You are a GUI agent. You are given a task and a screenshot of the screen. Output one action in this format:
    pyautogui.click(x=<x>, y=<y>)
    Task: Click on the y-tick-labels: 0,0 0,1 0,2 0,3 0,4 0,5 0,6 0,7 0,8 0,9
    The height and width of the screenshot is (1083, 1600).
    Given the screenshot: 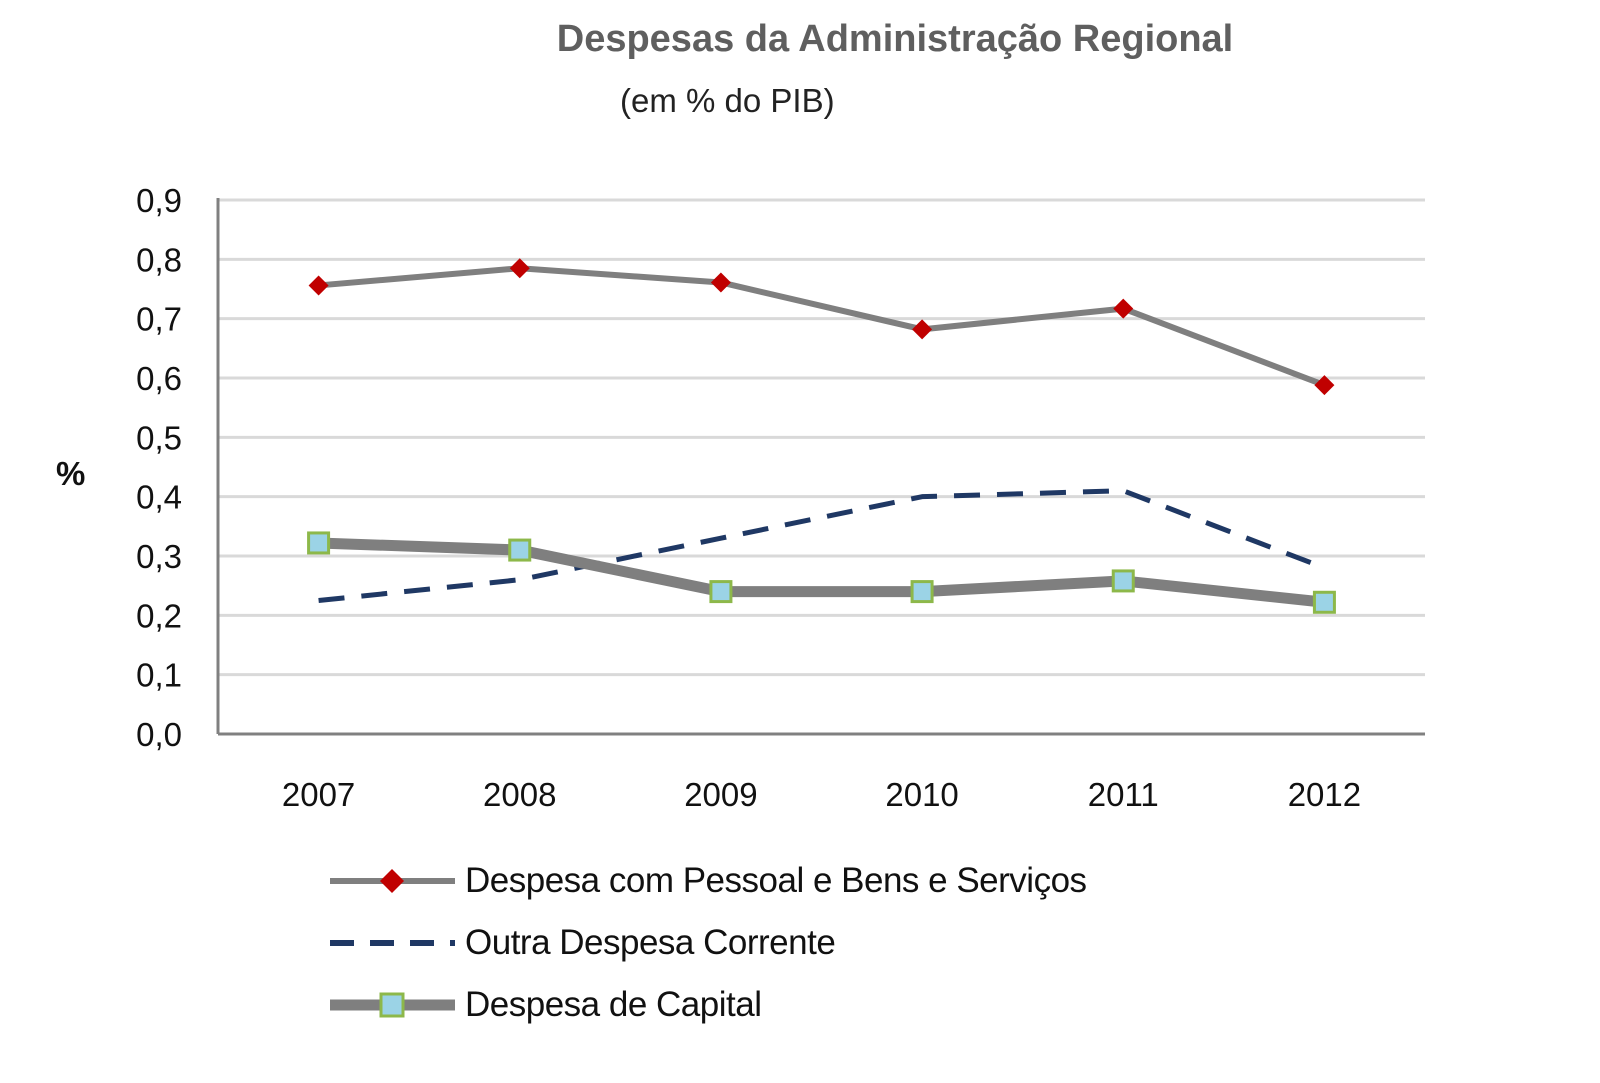 What is the action you would take?
    pyautogui.click(x=159, y=467)
    